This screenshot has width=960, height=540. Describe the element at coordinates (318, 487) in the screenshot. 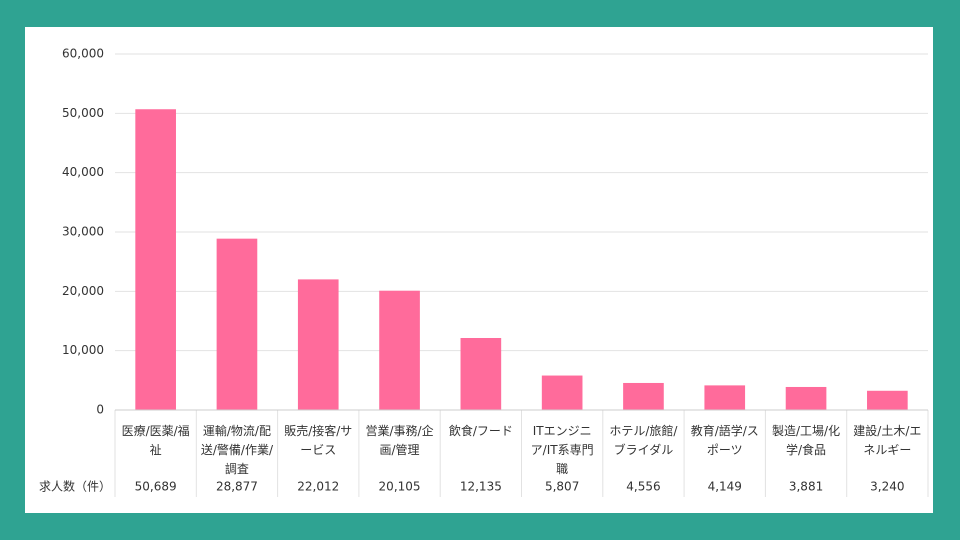

I see `value-label: 22,012` at that location.